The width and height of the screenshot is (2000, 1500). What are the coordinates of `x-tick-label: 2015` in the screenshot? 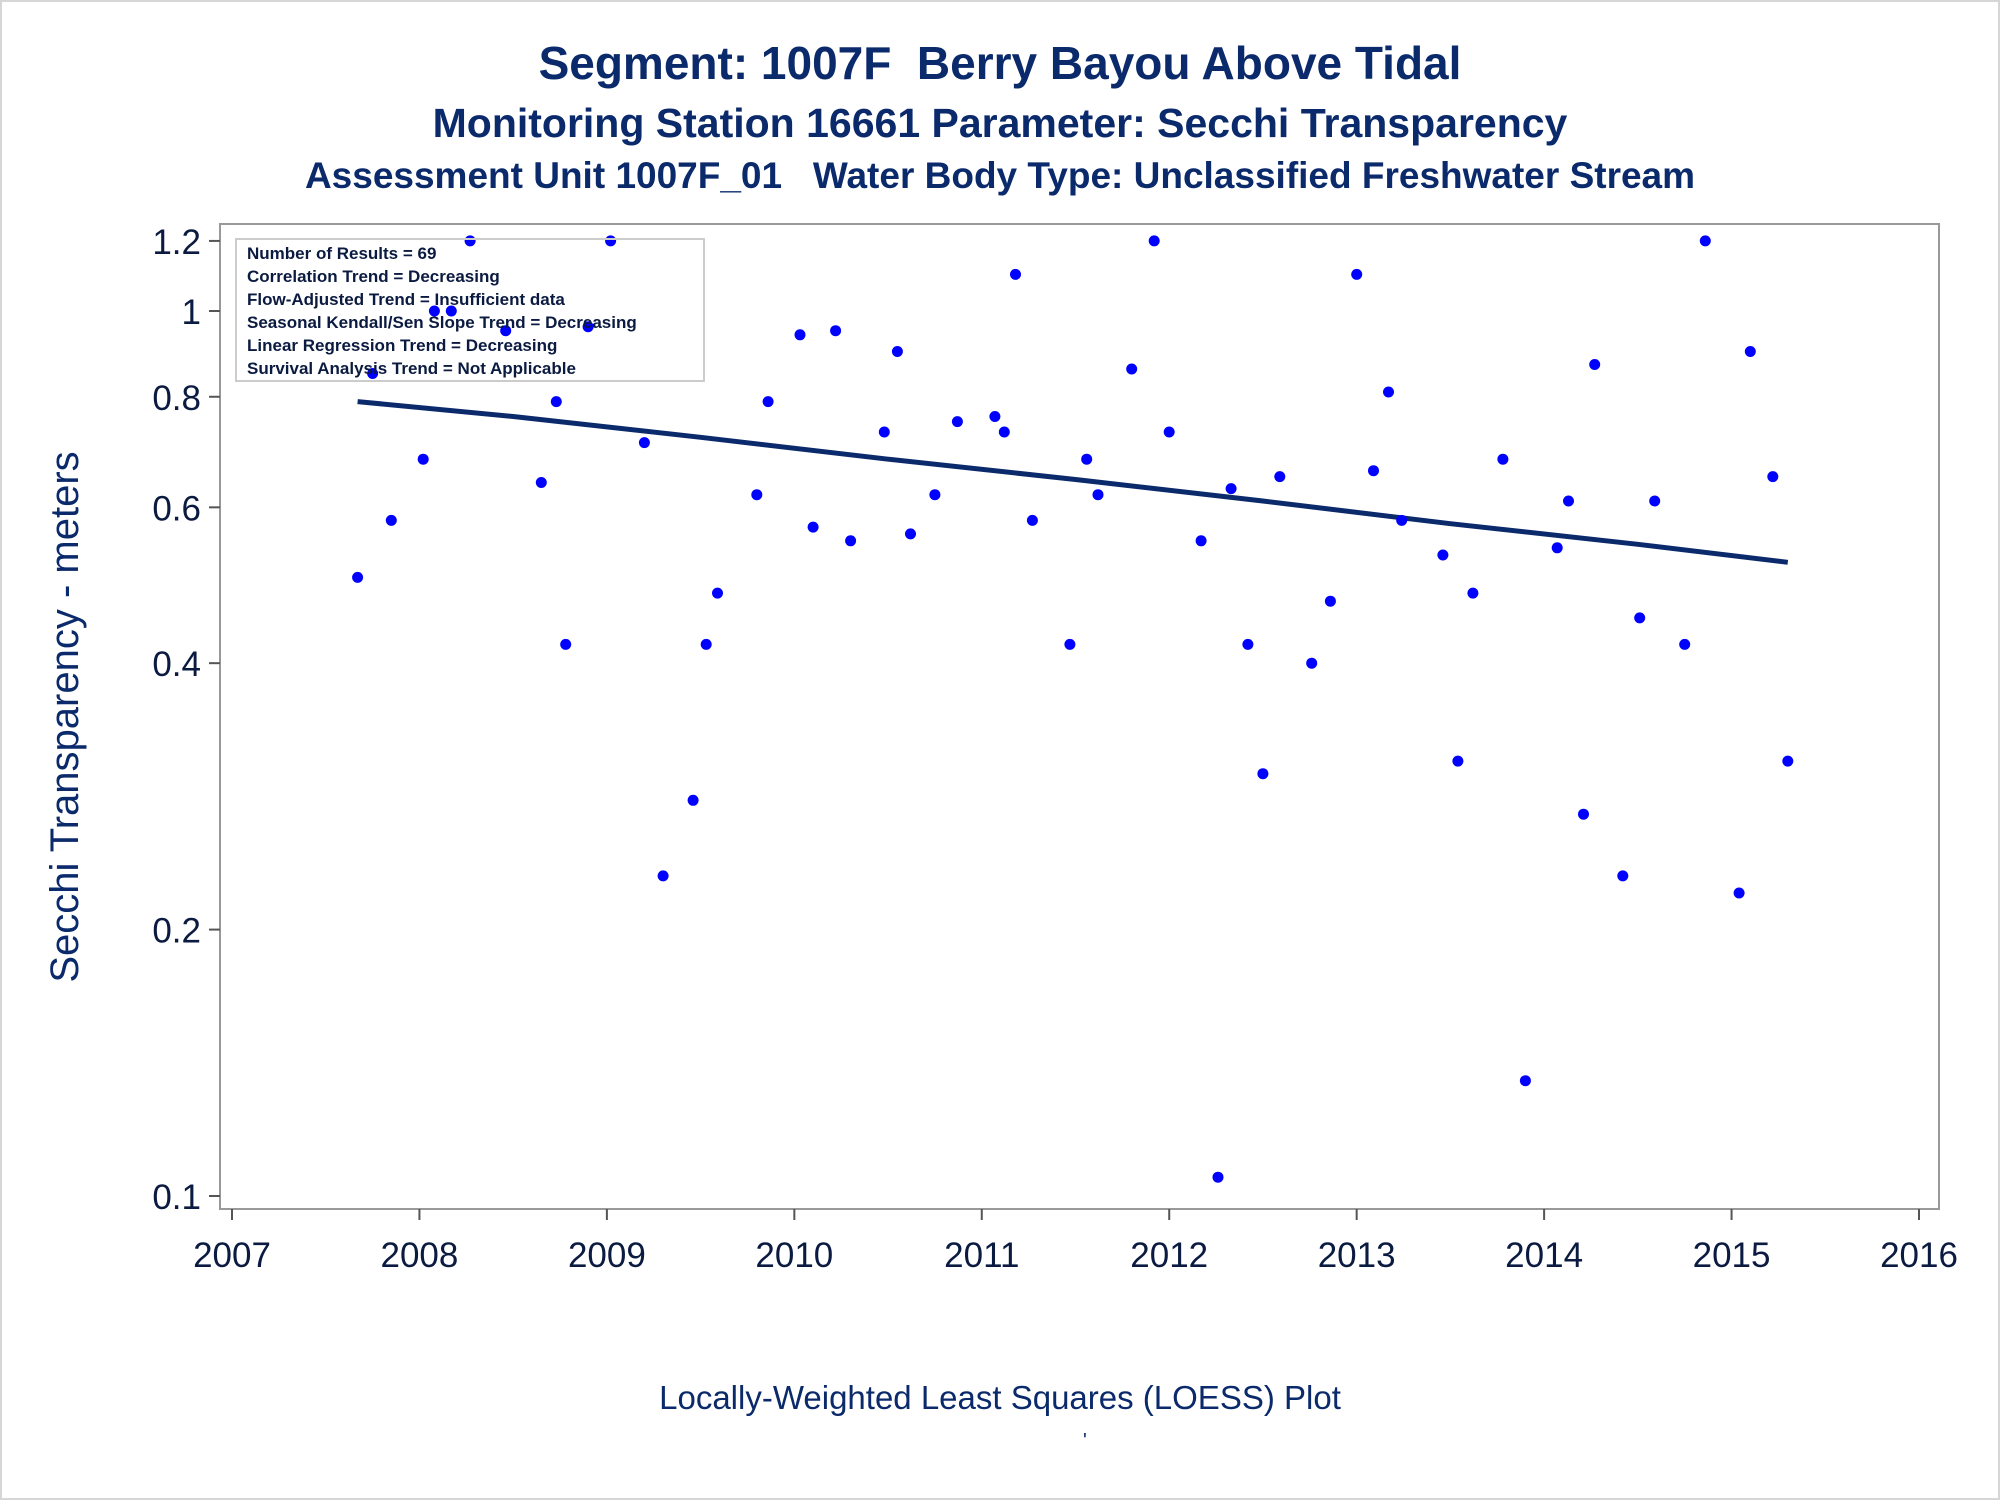 It's located at (1732, 1255).